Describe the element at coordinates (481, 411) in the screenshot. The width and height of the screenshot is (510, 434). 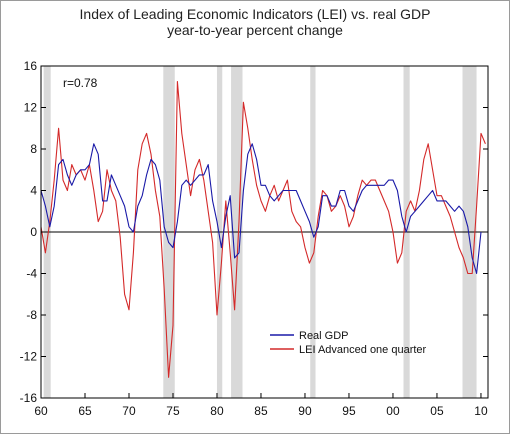
I see `x-tick-label: 10` at that location.